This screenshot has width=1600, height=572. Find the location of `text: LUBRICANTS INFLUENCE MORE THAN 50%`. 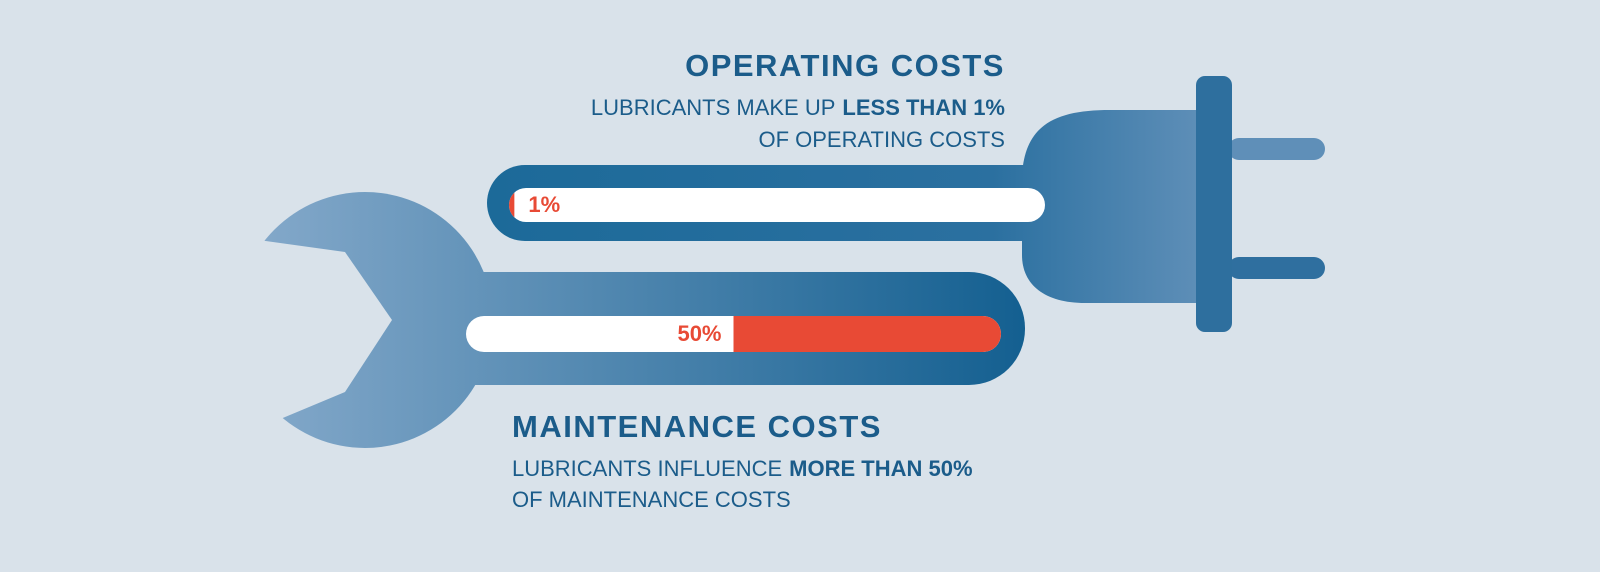

text: LUBRICANTS INFLUENCE MORE THAN 50% is located at coordinates (742, 468).